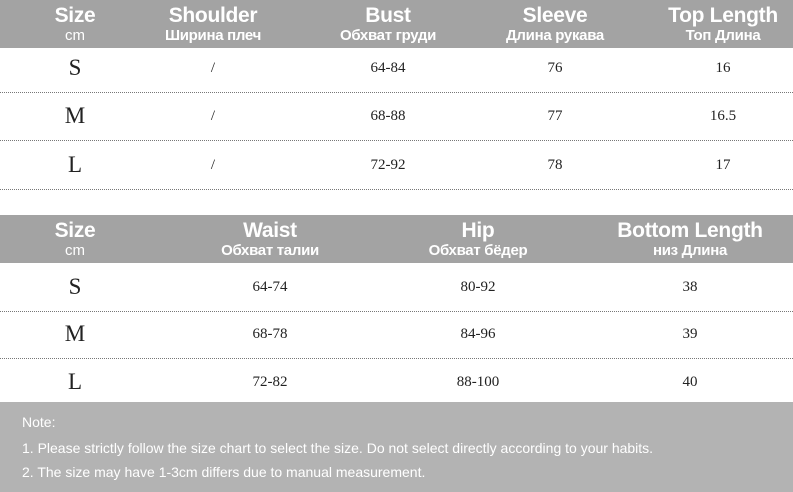 The width and height of the screenshot is (793, 492). I want to click on header-label: Hip, so click(478, 230).